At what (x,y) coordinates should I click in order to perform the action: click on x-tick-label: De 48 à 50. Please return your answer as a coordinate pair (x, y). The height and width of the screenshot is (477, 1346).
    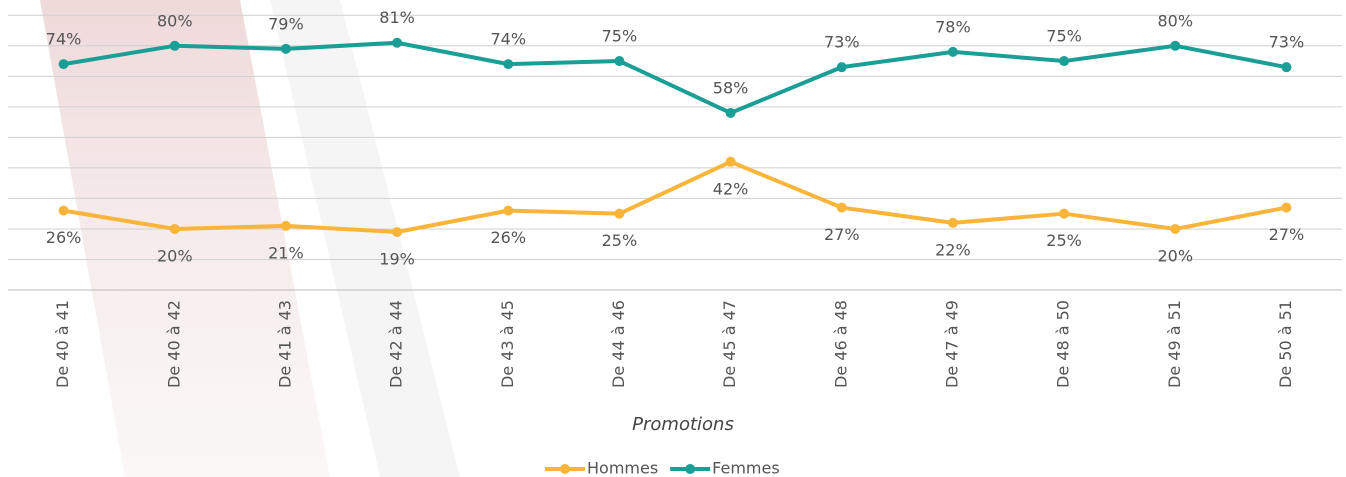
    Looking at the image, I should click on (1063, 344).